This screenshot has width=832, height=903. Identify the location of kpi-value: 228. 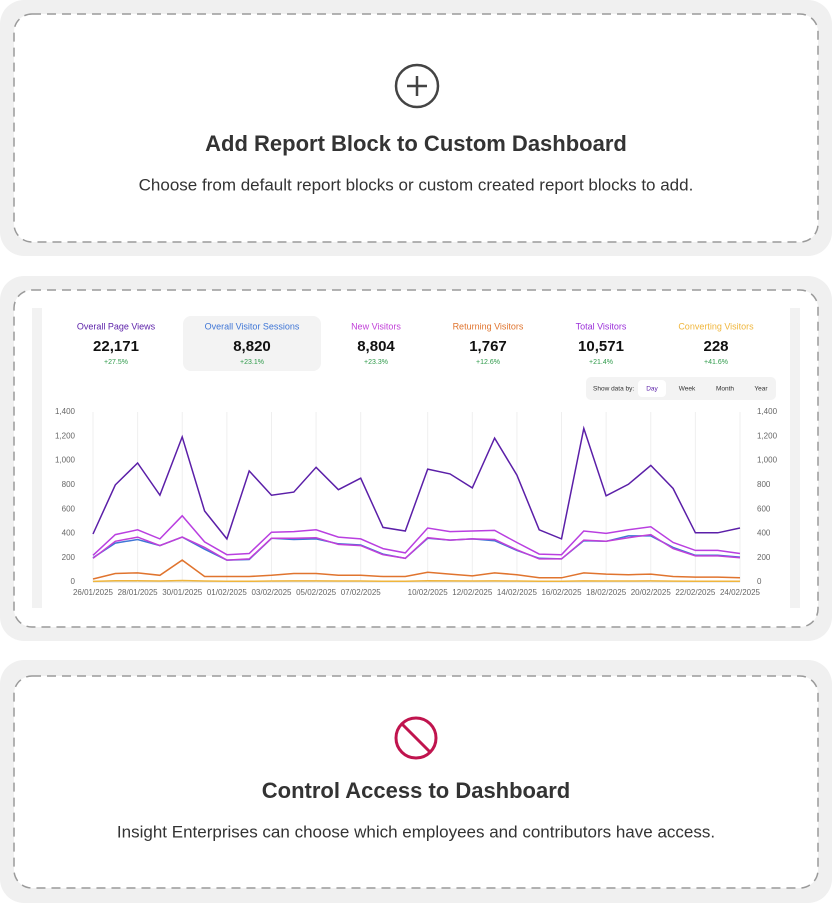
(715, 346).